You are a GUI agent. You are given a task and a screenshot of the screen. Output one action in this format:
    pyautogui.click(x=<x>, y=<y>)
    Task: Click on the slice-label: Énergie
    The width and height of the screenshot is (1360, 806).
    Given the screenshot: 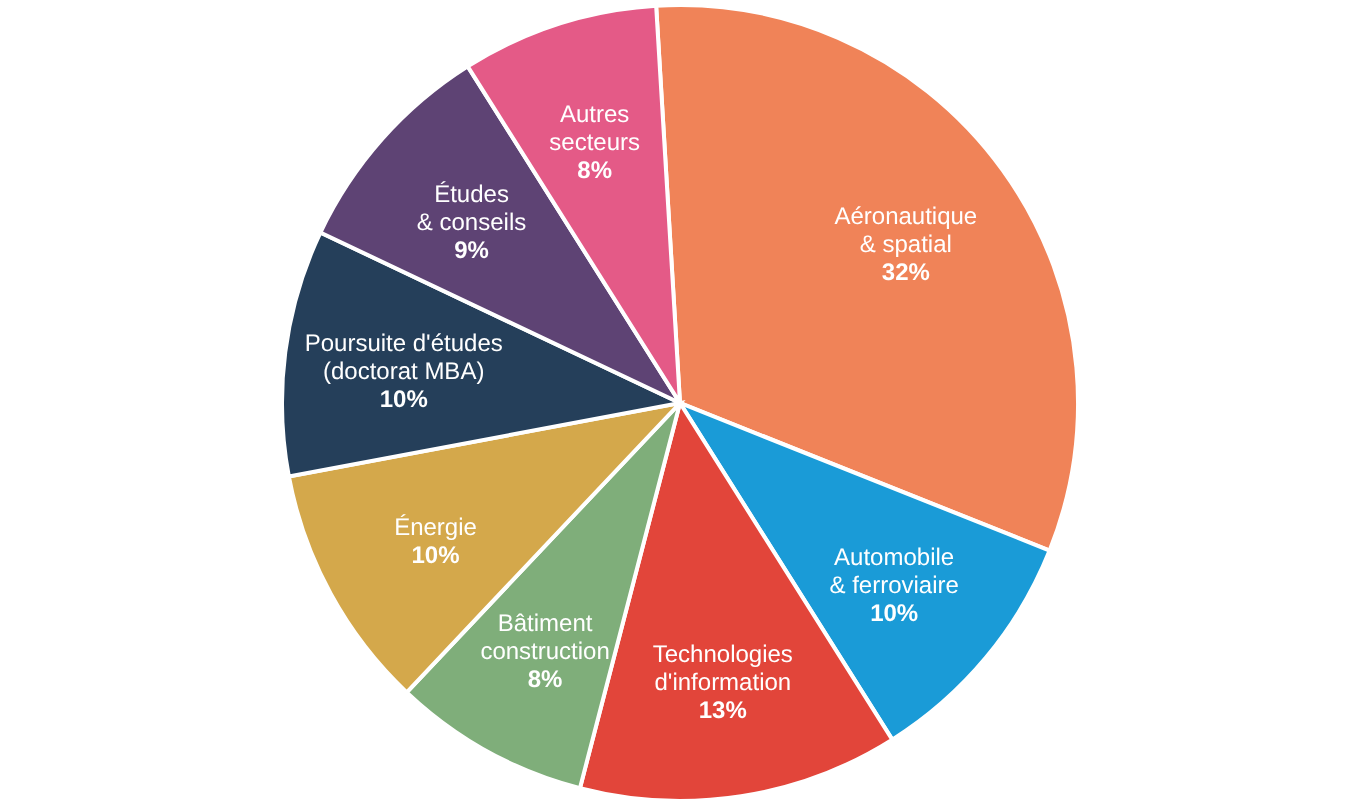 What is the action you would take?
    pyautogui.click(x=436, y=526)
    